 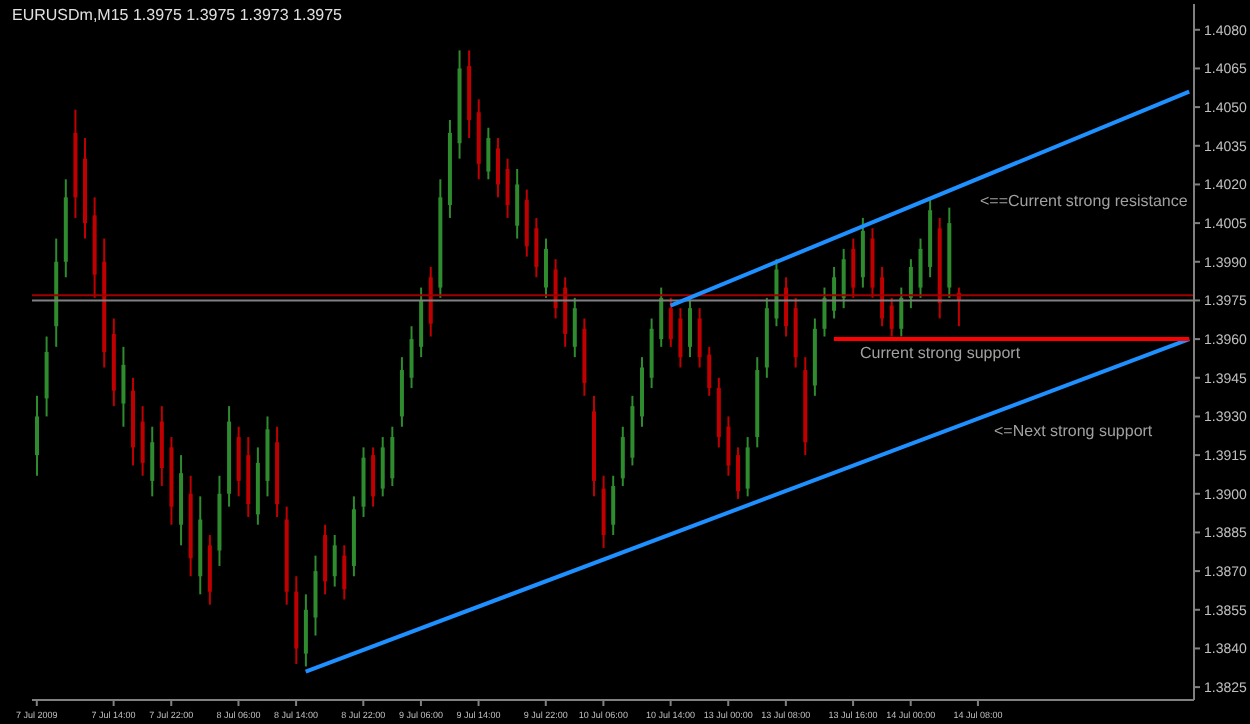 I want to click on annotation: Current strong support, so click(x=940, y=352).